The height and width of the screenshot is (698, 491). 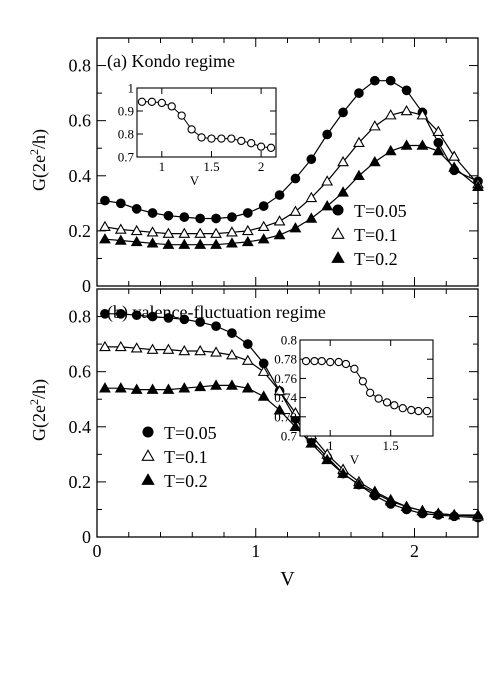 What do you see at coordinates (80, 482) in the screenshot?
I see `y-tick-label: 0.2` at bounding box center [80, 482].